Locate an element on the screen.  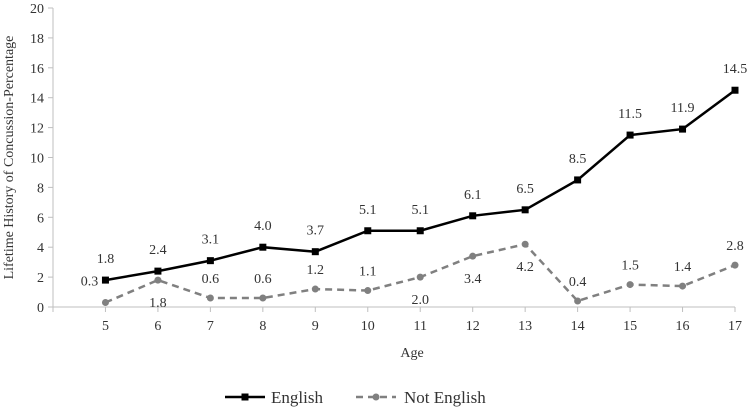
data-label: 2.0 is located at coordinates (420, 300).